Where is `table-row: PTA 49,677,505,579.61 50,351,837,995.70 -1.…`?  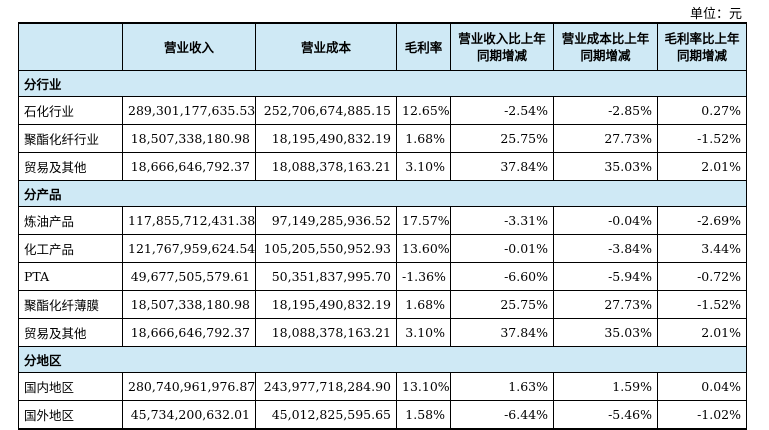
table-row: PTA 49,677,505,579.61 50,351,837,995.70 -1.… is located at coordinates (382, 276).